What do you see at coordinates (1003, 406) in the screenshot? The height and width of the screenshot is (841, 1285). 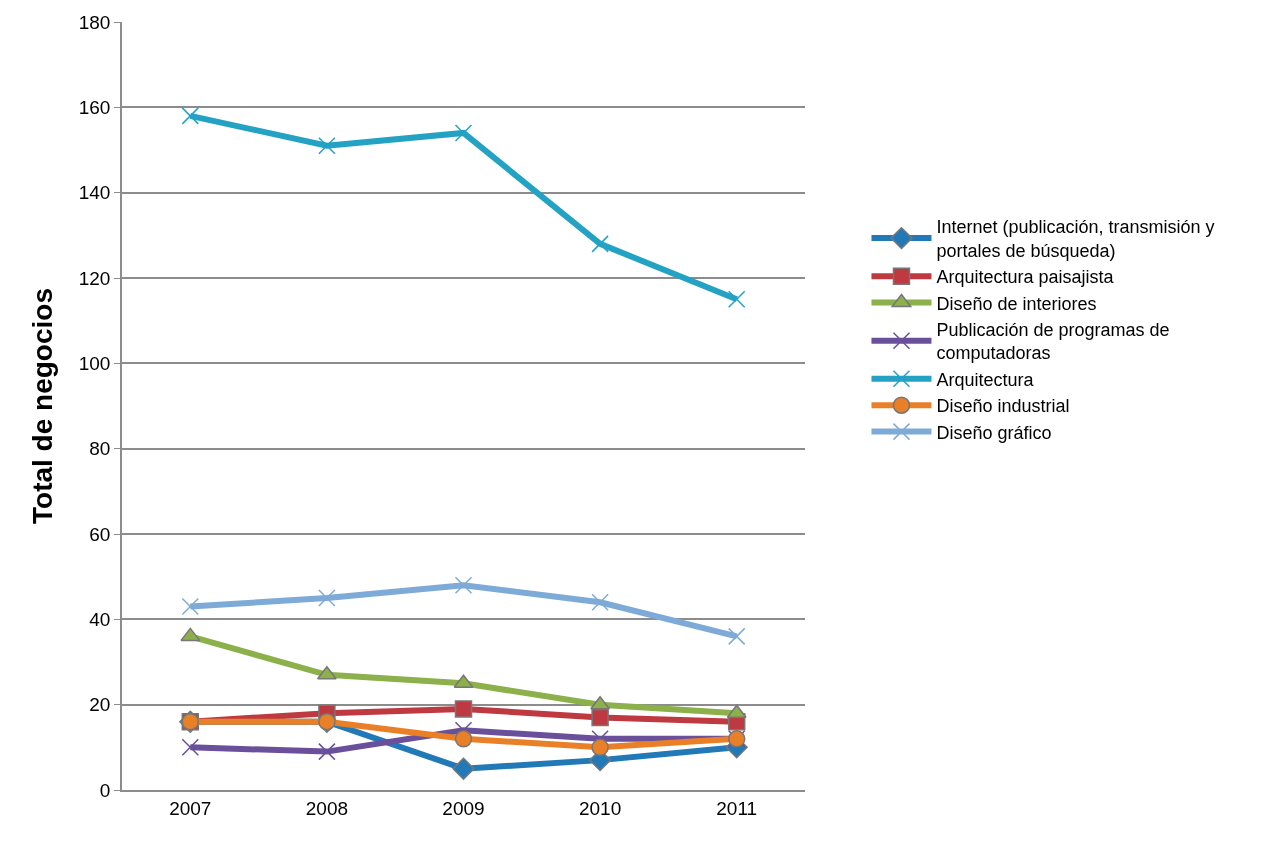 I see `legend-label: Diseño industrial` at bounding box center [1003, 406].